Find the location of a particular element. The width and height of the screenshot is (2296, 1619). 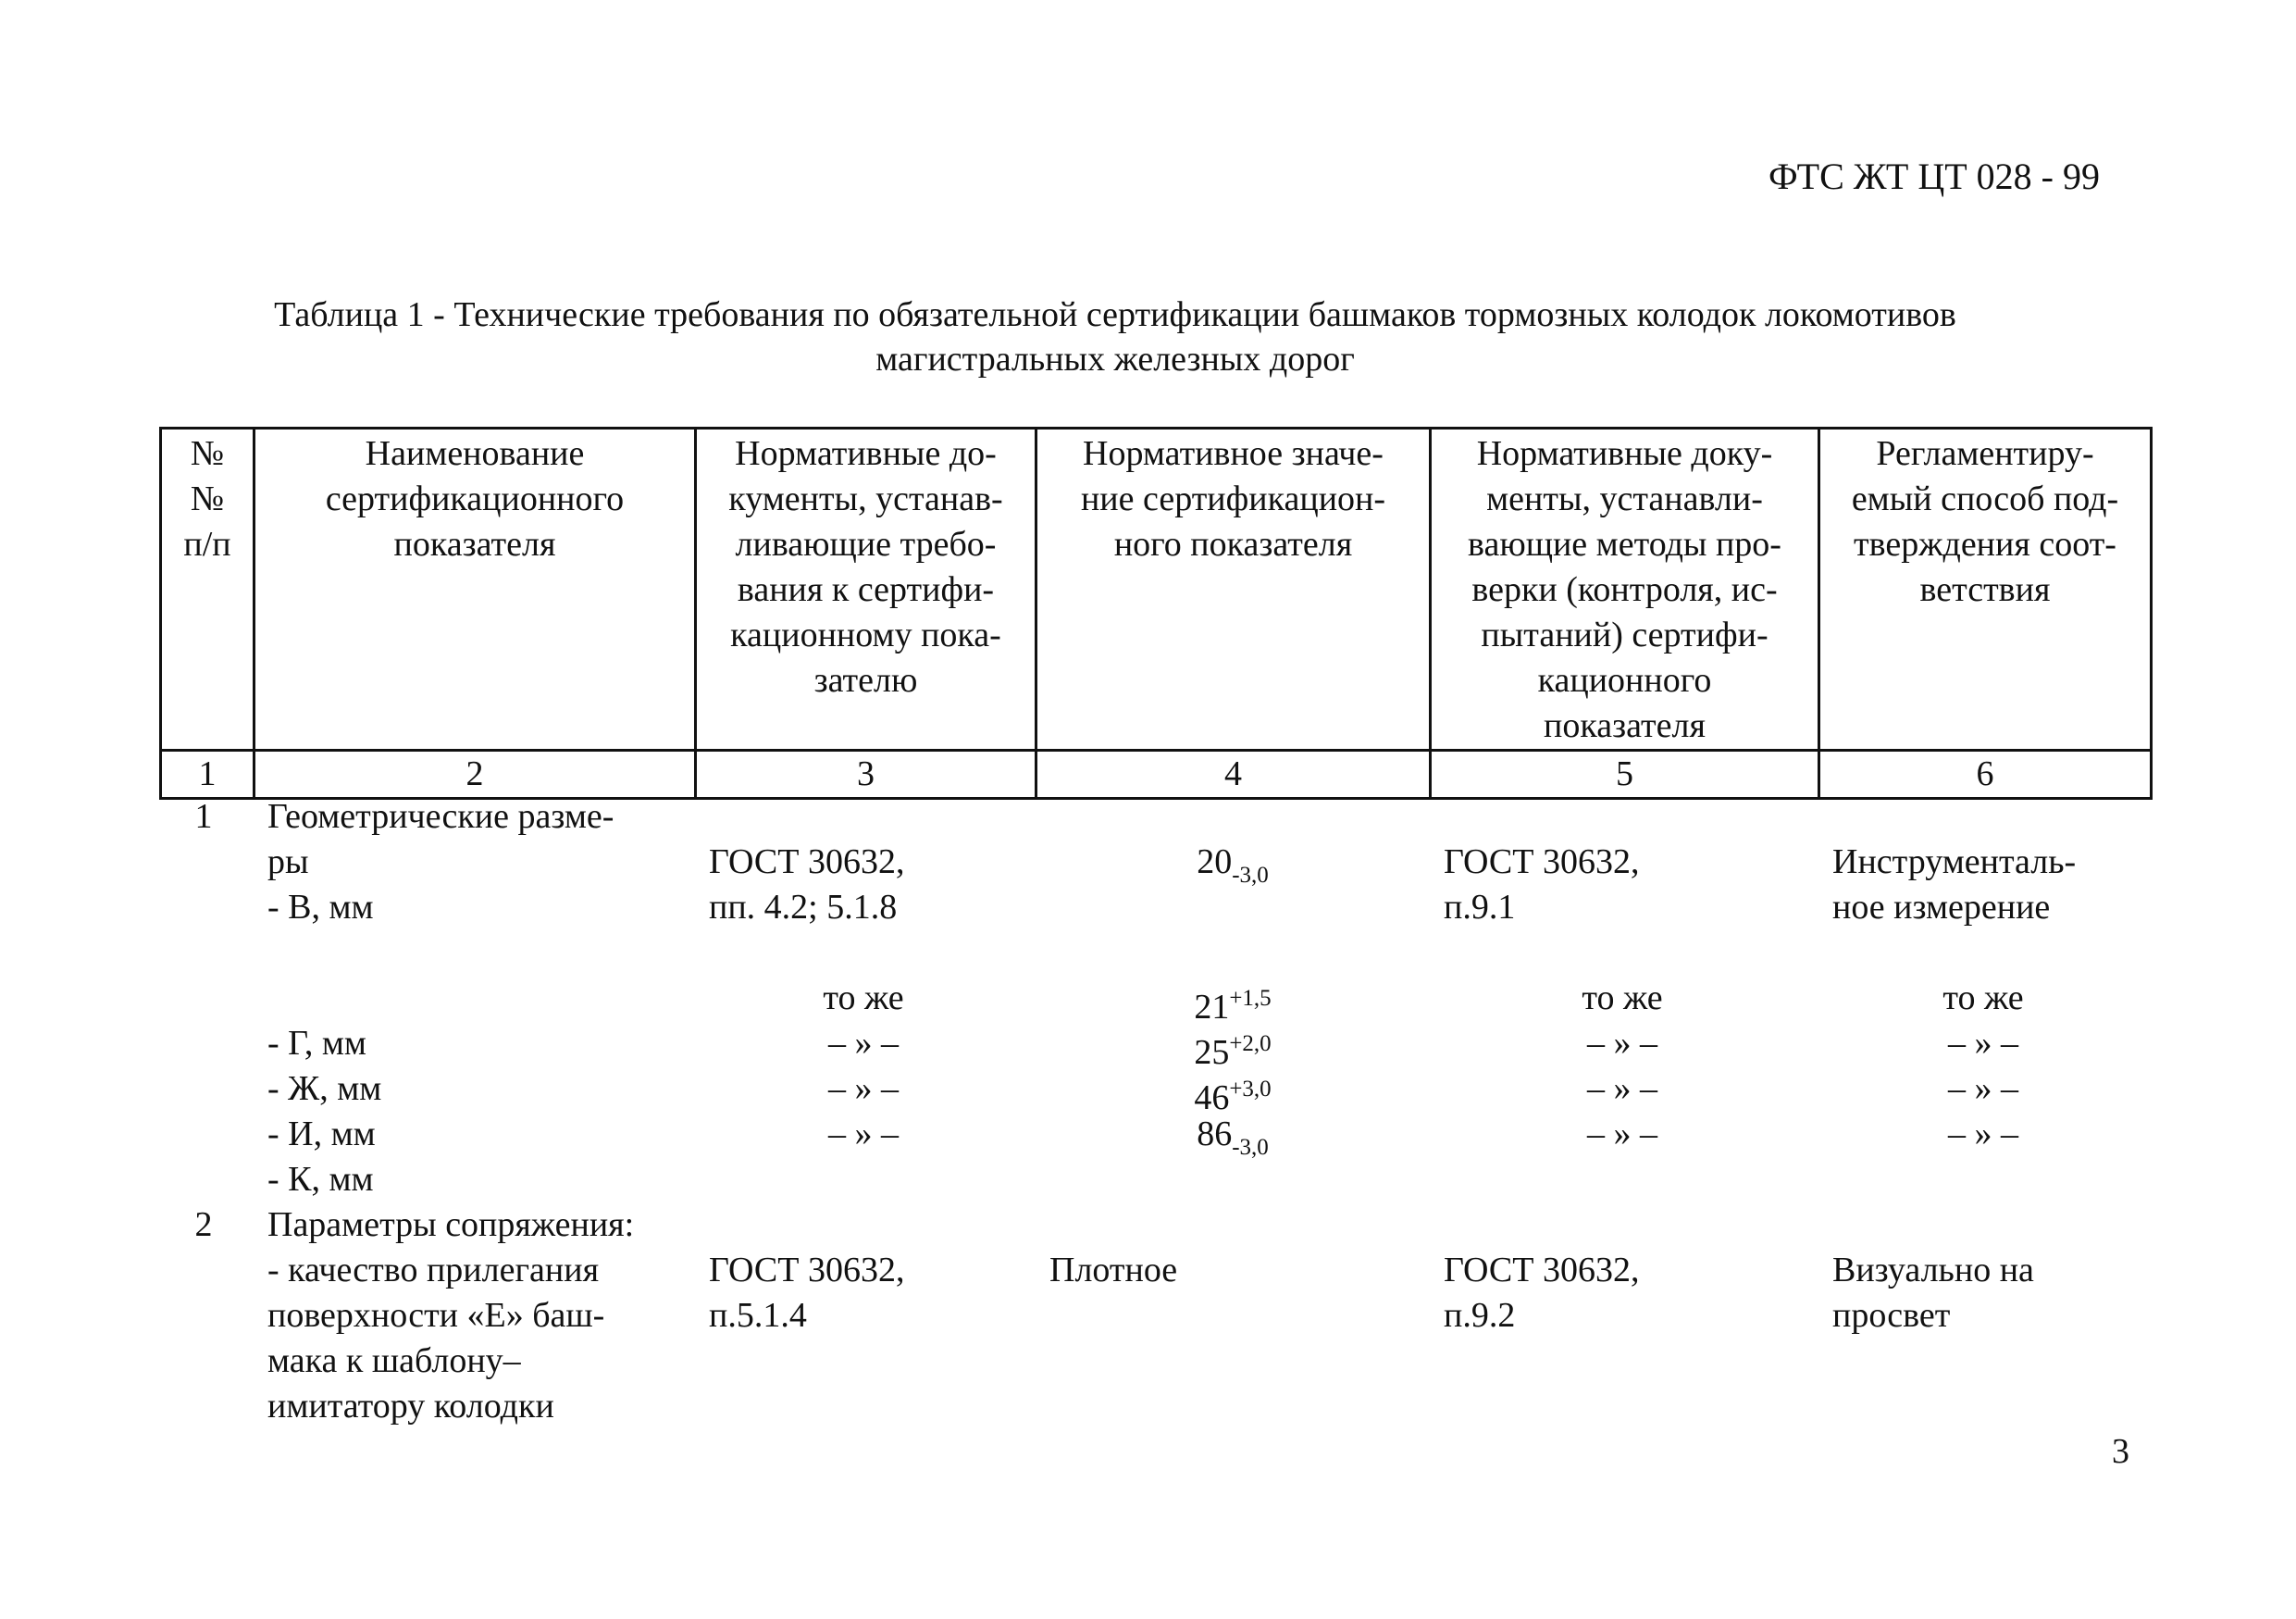

column-number: 4 is located at coordinates (1233, 775).